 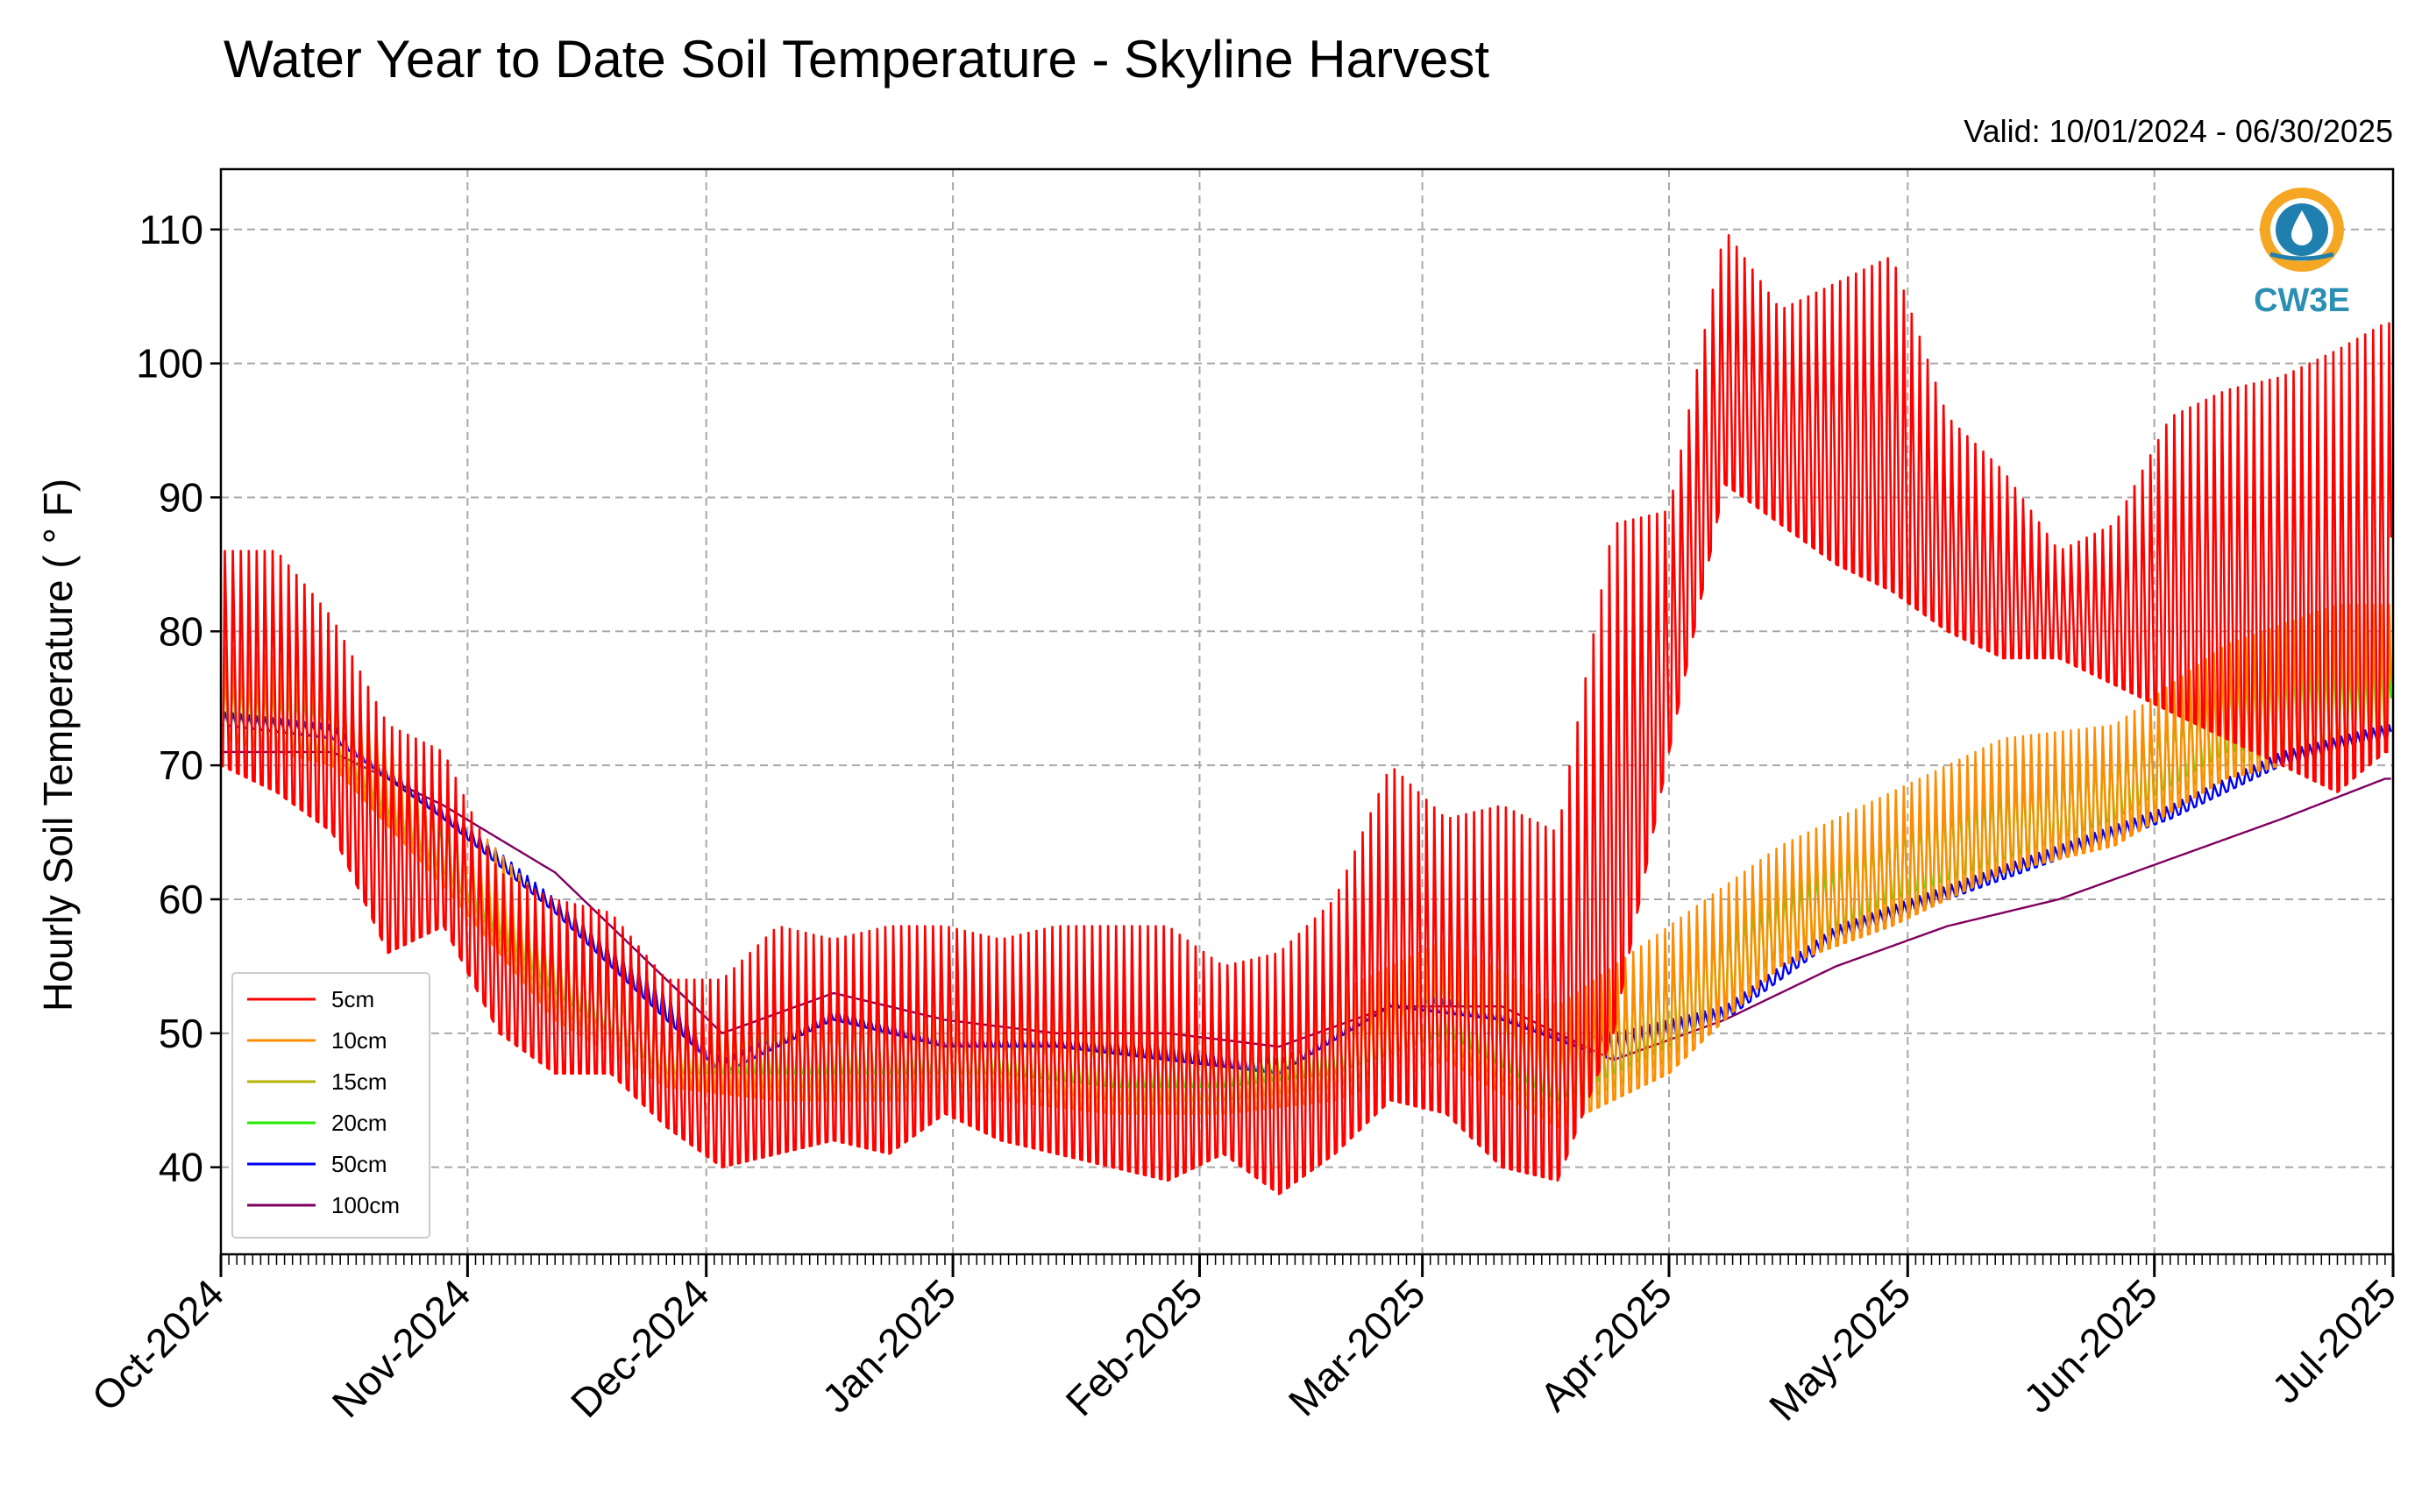 What do you see at coordinates (1840, 1349) in the screenshot?
I see `x-tick-label: May-2025` at bounding box center [1840, 1349].